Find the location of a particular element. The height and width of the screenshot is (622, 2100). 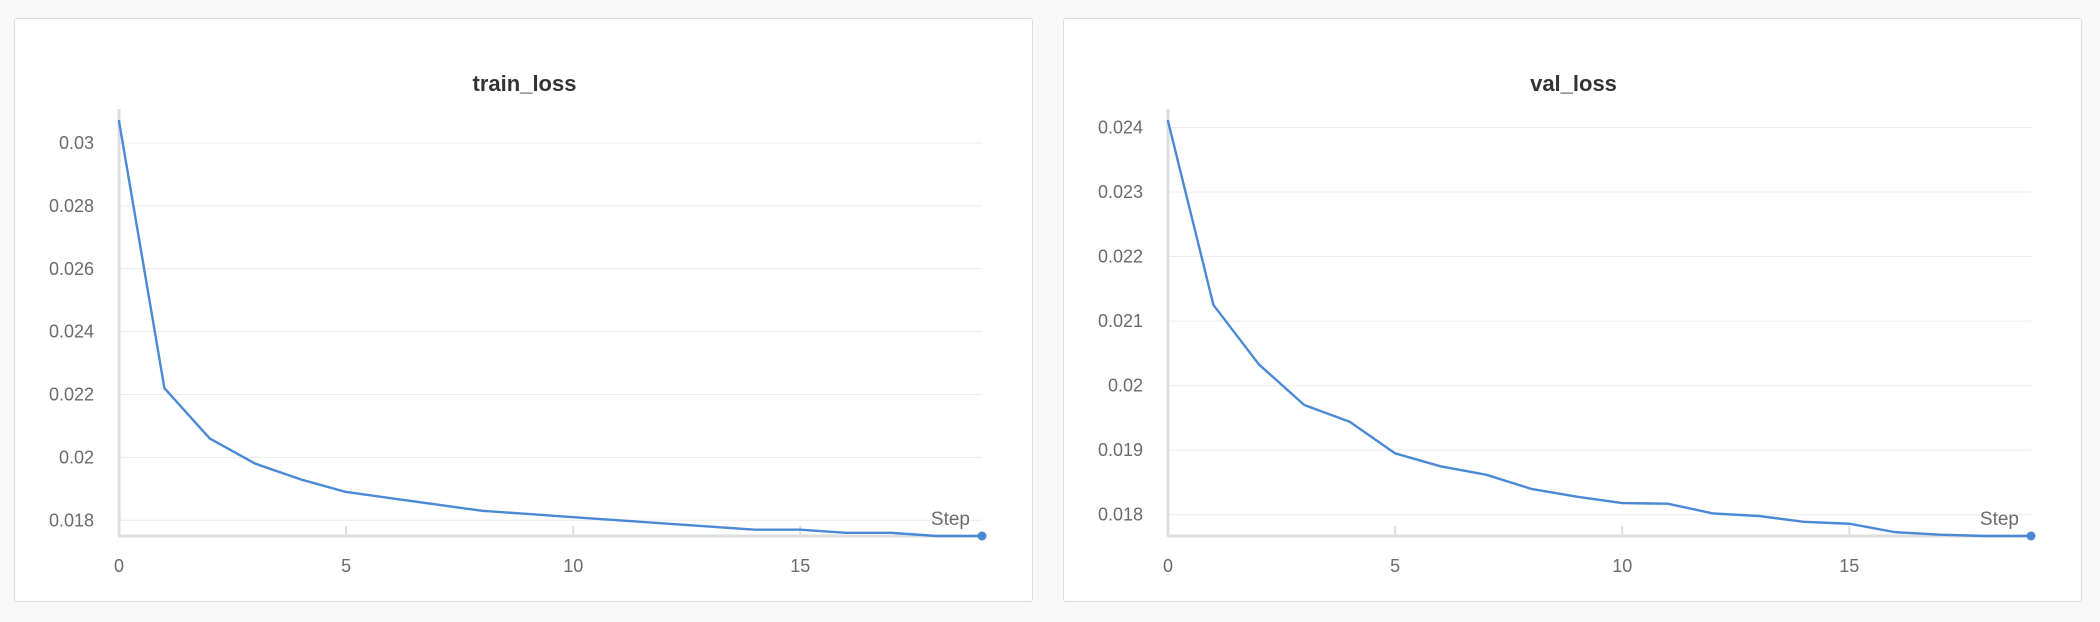

y-tick-label: 0.019 is located at coordinates (1120, 450).